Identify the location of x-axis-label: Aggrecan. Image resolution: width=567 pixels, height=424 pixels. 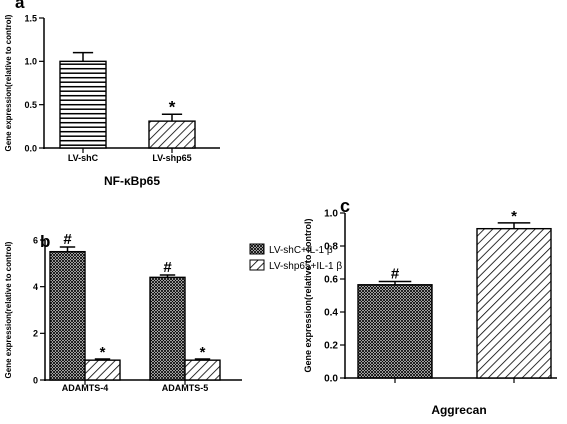
(458, 410).